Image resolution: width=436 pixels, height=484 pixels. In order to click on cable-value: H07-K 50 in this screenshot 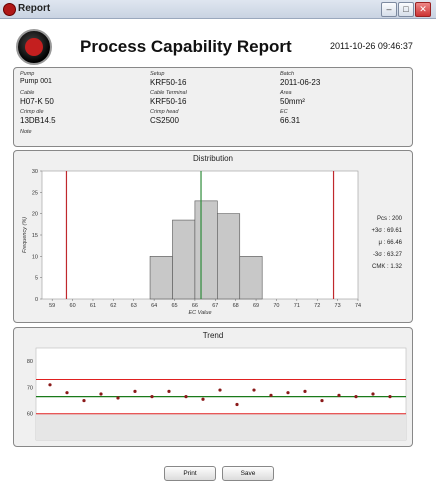, I will do `click(37, 101)`.